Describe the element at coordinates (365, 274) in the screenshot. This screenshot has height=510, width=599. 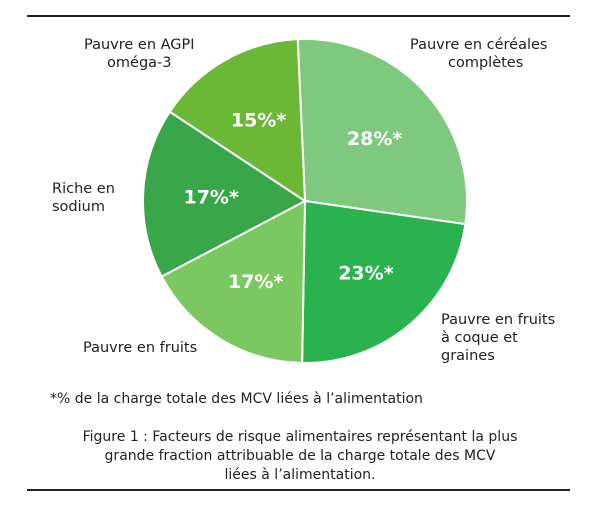
I see `slice-value-label-1: 23%*` at that location.